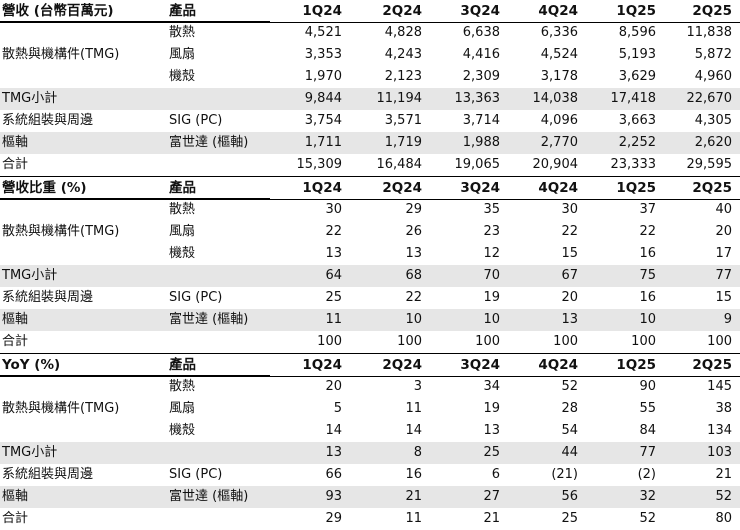  I want to click on value-cell: 103, so click(719, 452).